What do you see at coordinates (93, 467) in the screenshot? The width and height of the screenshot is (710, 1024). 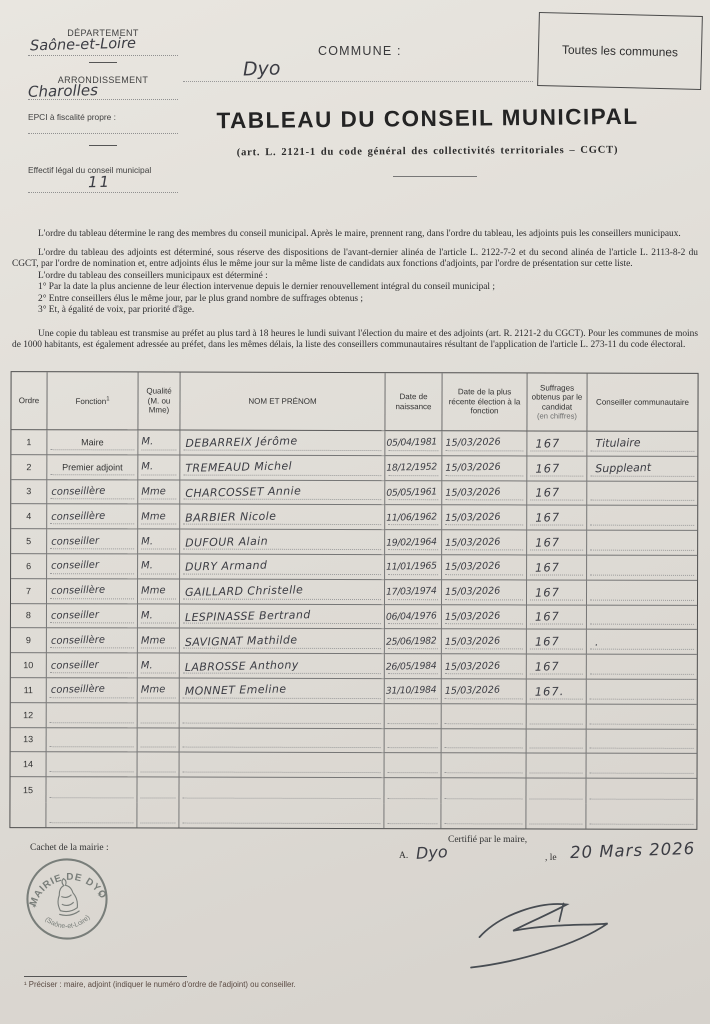 I see `cell-fonction-row-2: Premier adjoint` at bounding box center [93, 467].